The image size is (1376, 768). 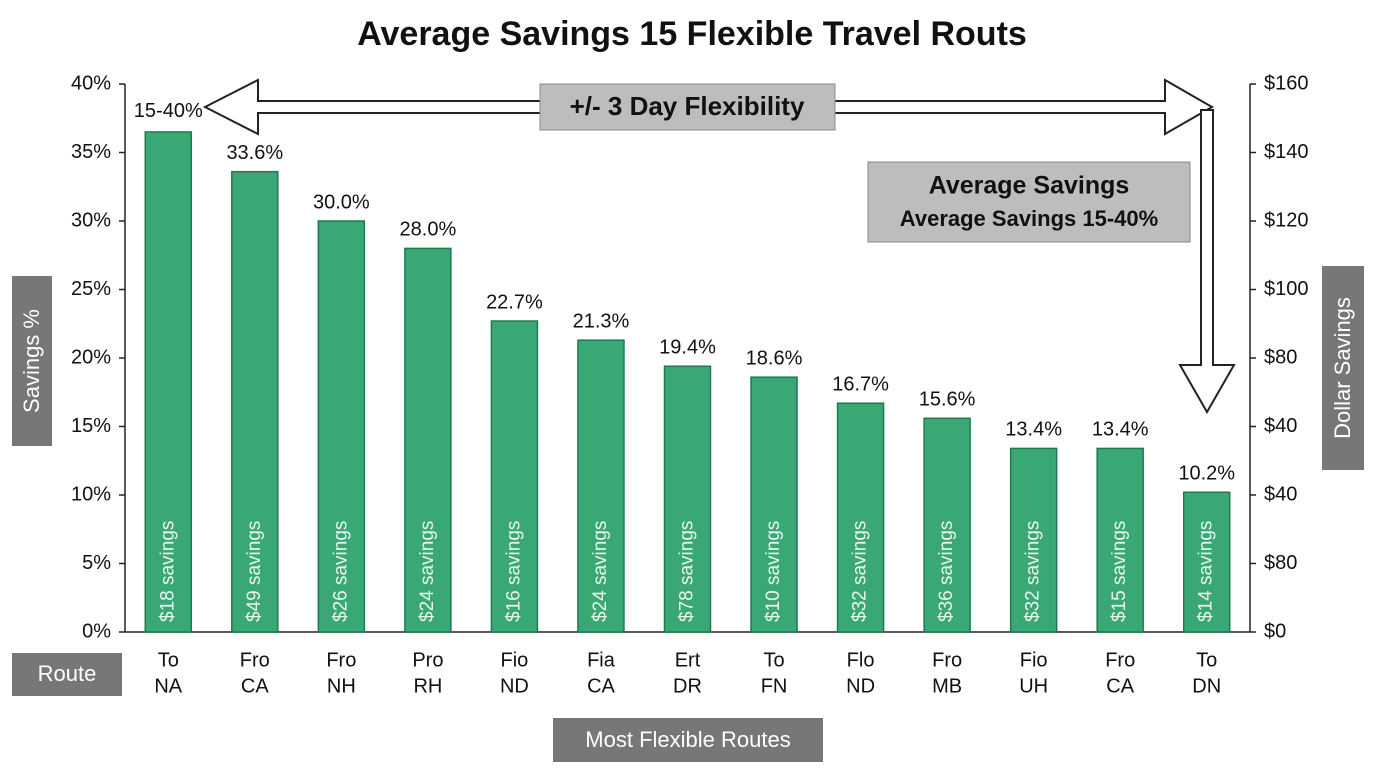 What do you see at coordinates (341, 202) in the screenshot?
I see `value-label: 30.0%` at bounding box center [341, 202].